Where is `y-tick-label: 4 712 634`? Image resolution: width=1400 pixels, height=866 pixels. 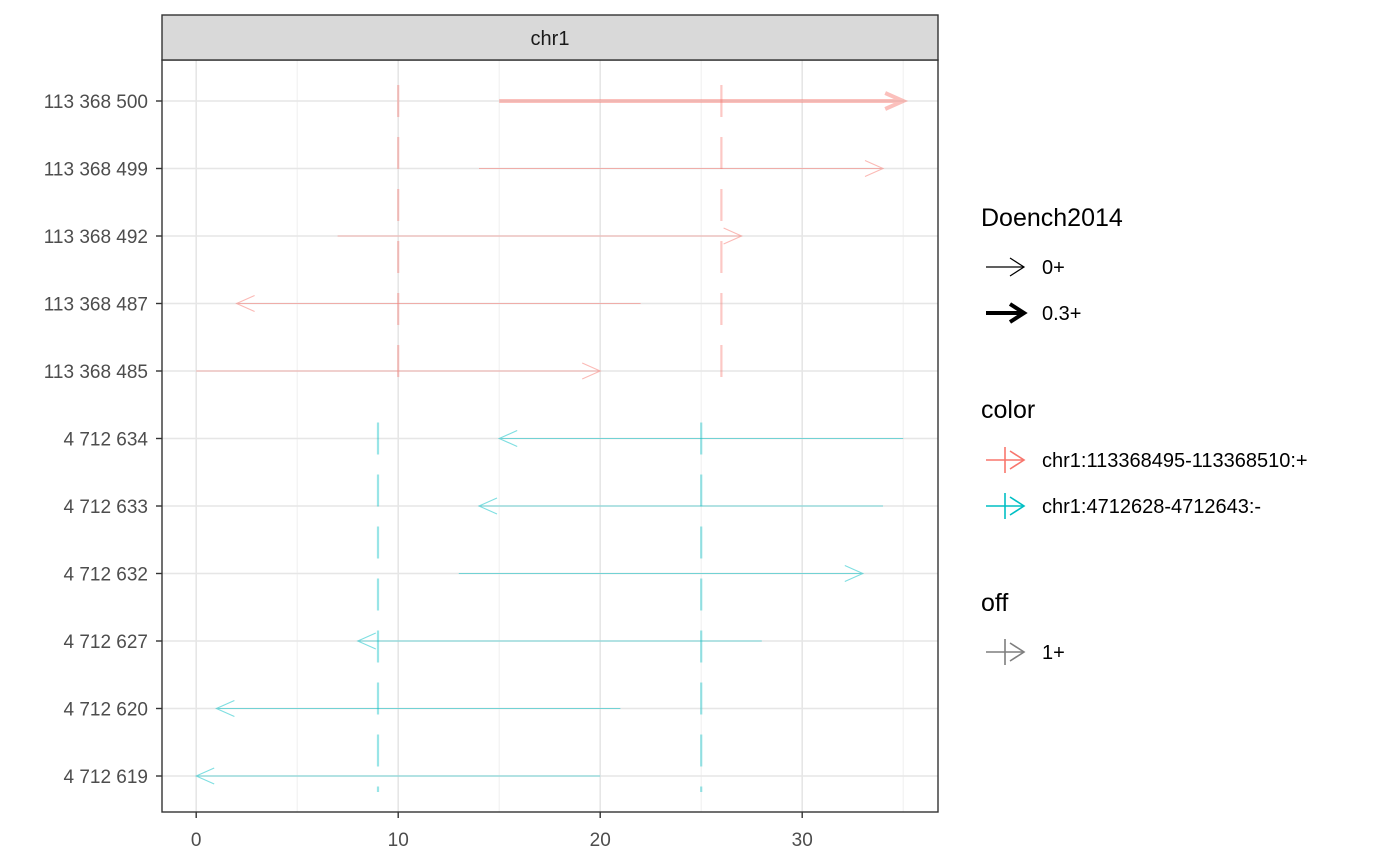
y-tick-label: 4 712 634 is located at coordinates (105, 440).